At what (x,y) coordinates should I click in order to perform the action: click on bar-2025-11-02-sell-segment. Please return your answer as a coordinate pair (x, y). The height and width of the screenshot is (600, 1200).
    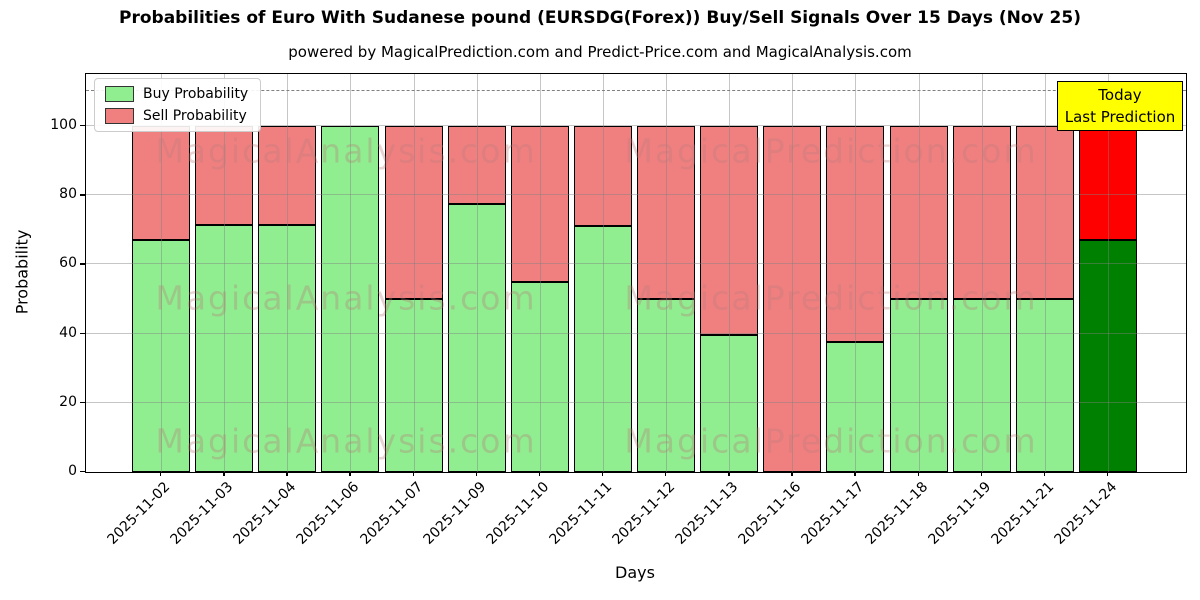
    Looking at the image, I should click on (161, 183).